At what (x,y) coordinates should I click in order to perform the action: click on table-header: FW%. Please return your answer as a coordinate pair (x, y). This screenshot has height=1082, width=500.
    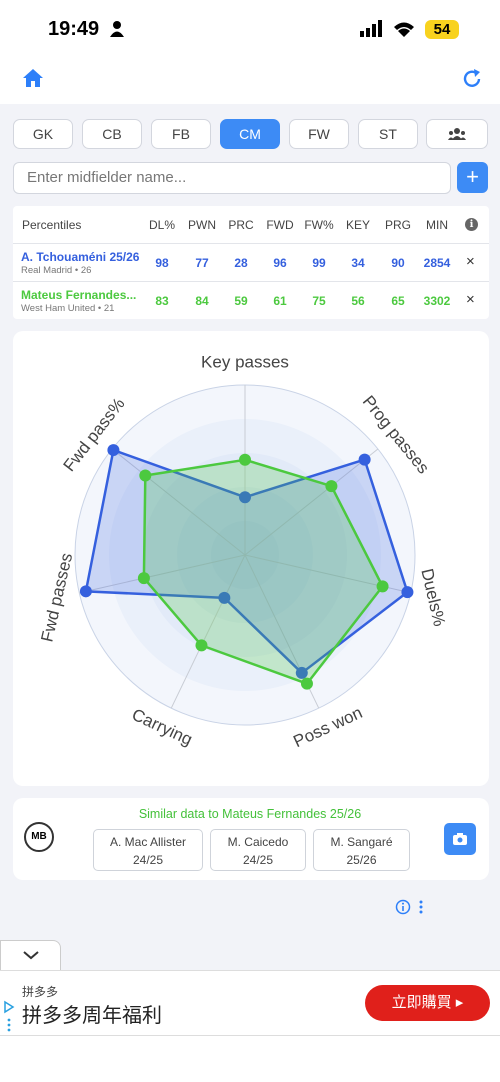
    Looking at the image, I should click on (319, 225).